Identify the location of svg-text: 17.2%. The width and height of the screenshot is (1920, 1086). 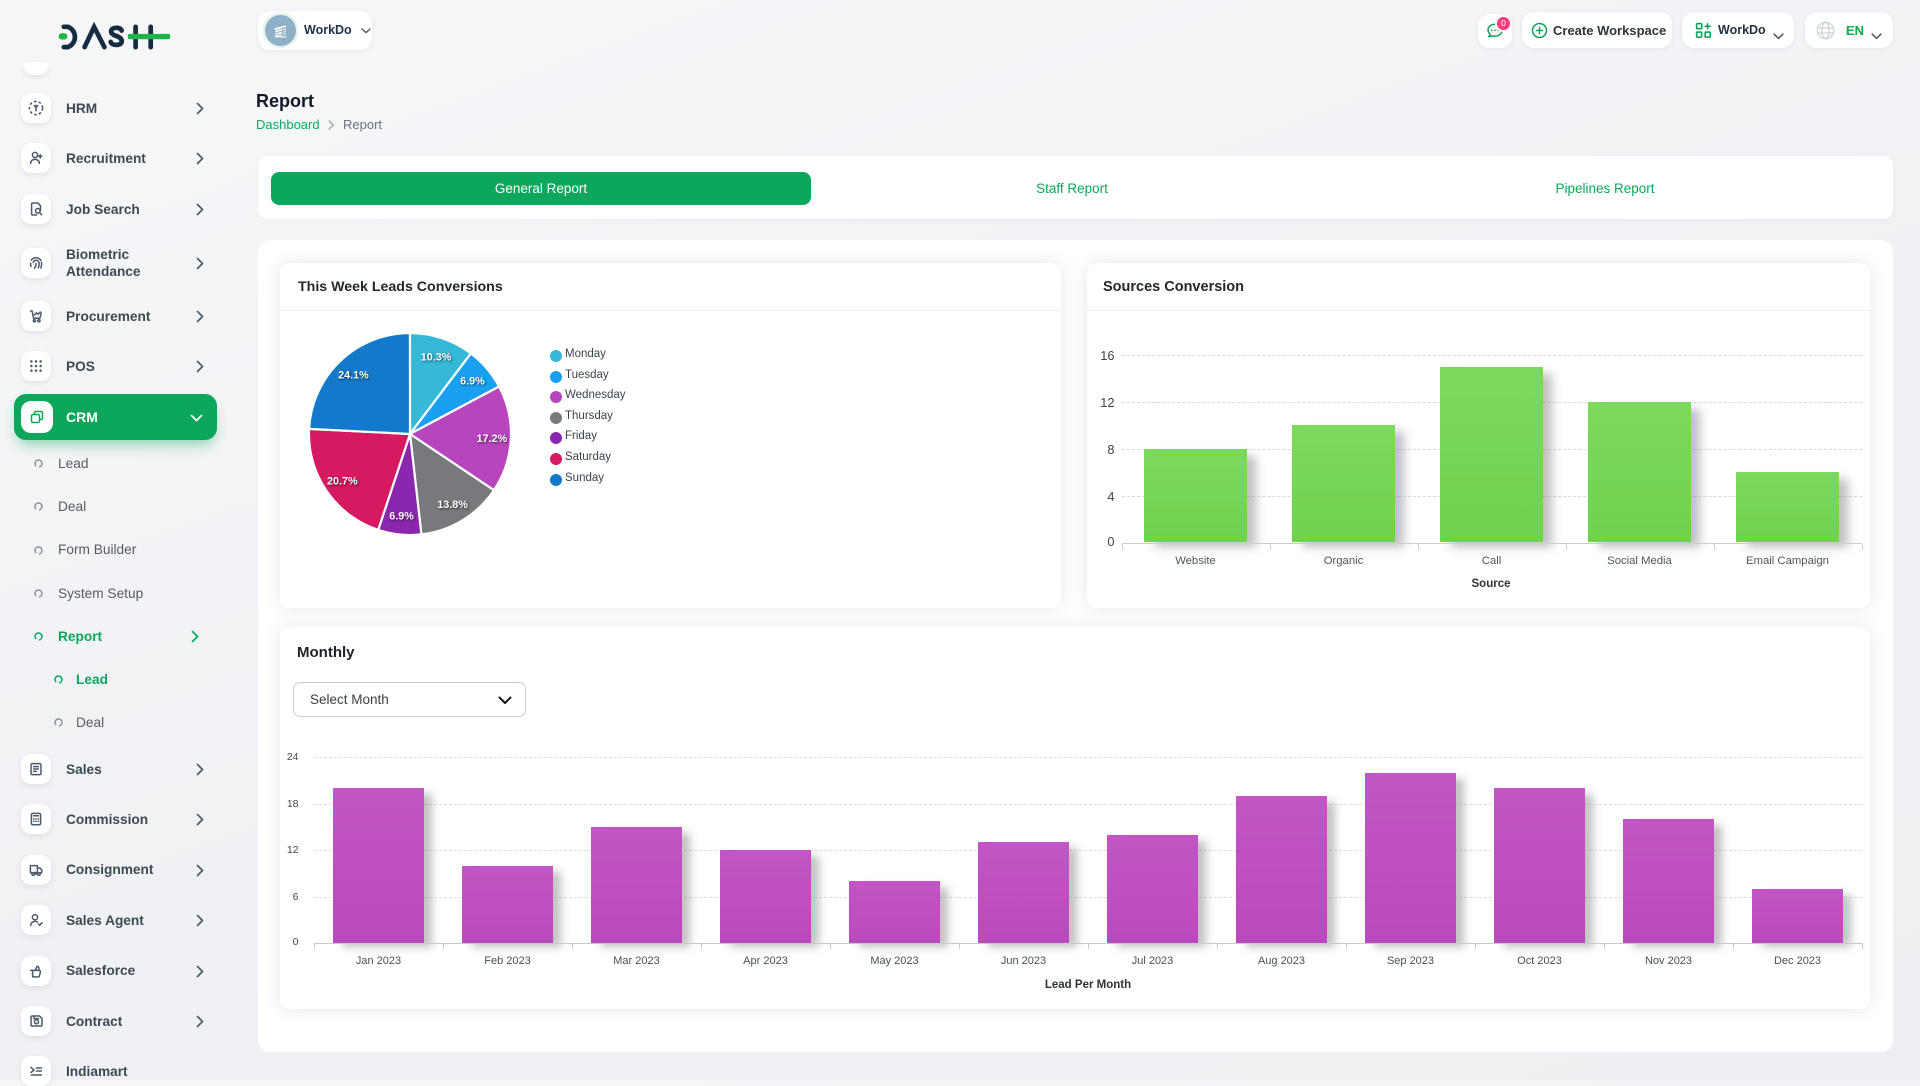
(492, 439).